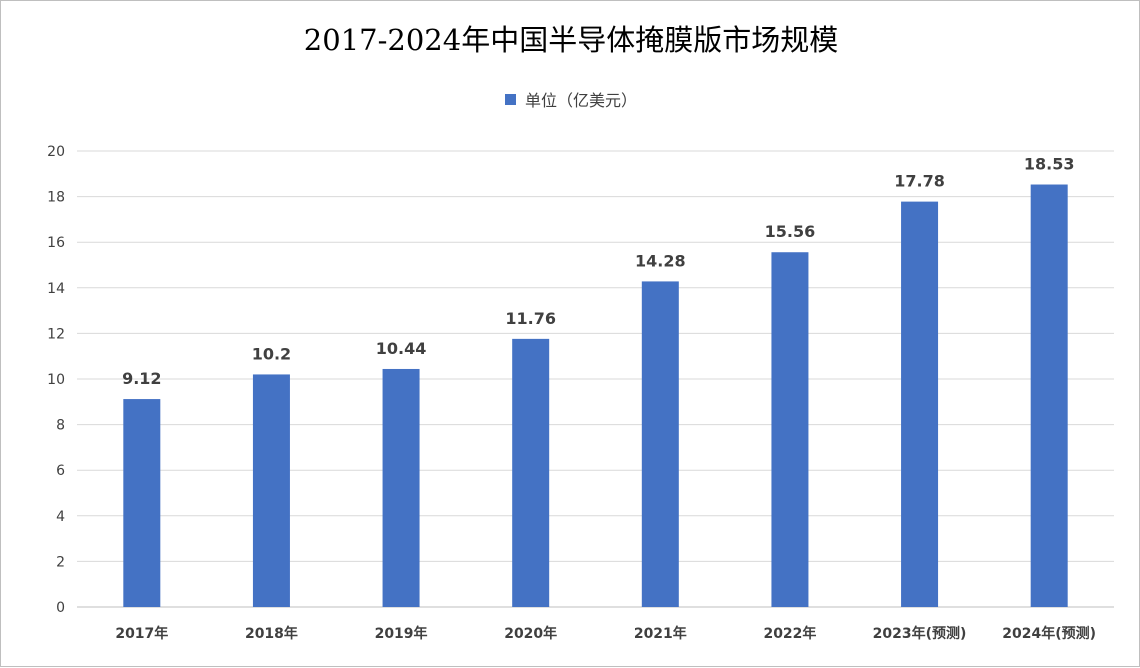 The width and height of the screenshot is (1140, 668). I want to click on y-tick-label: 6, so click(60, 471).